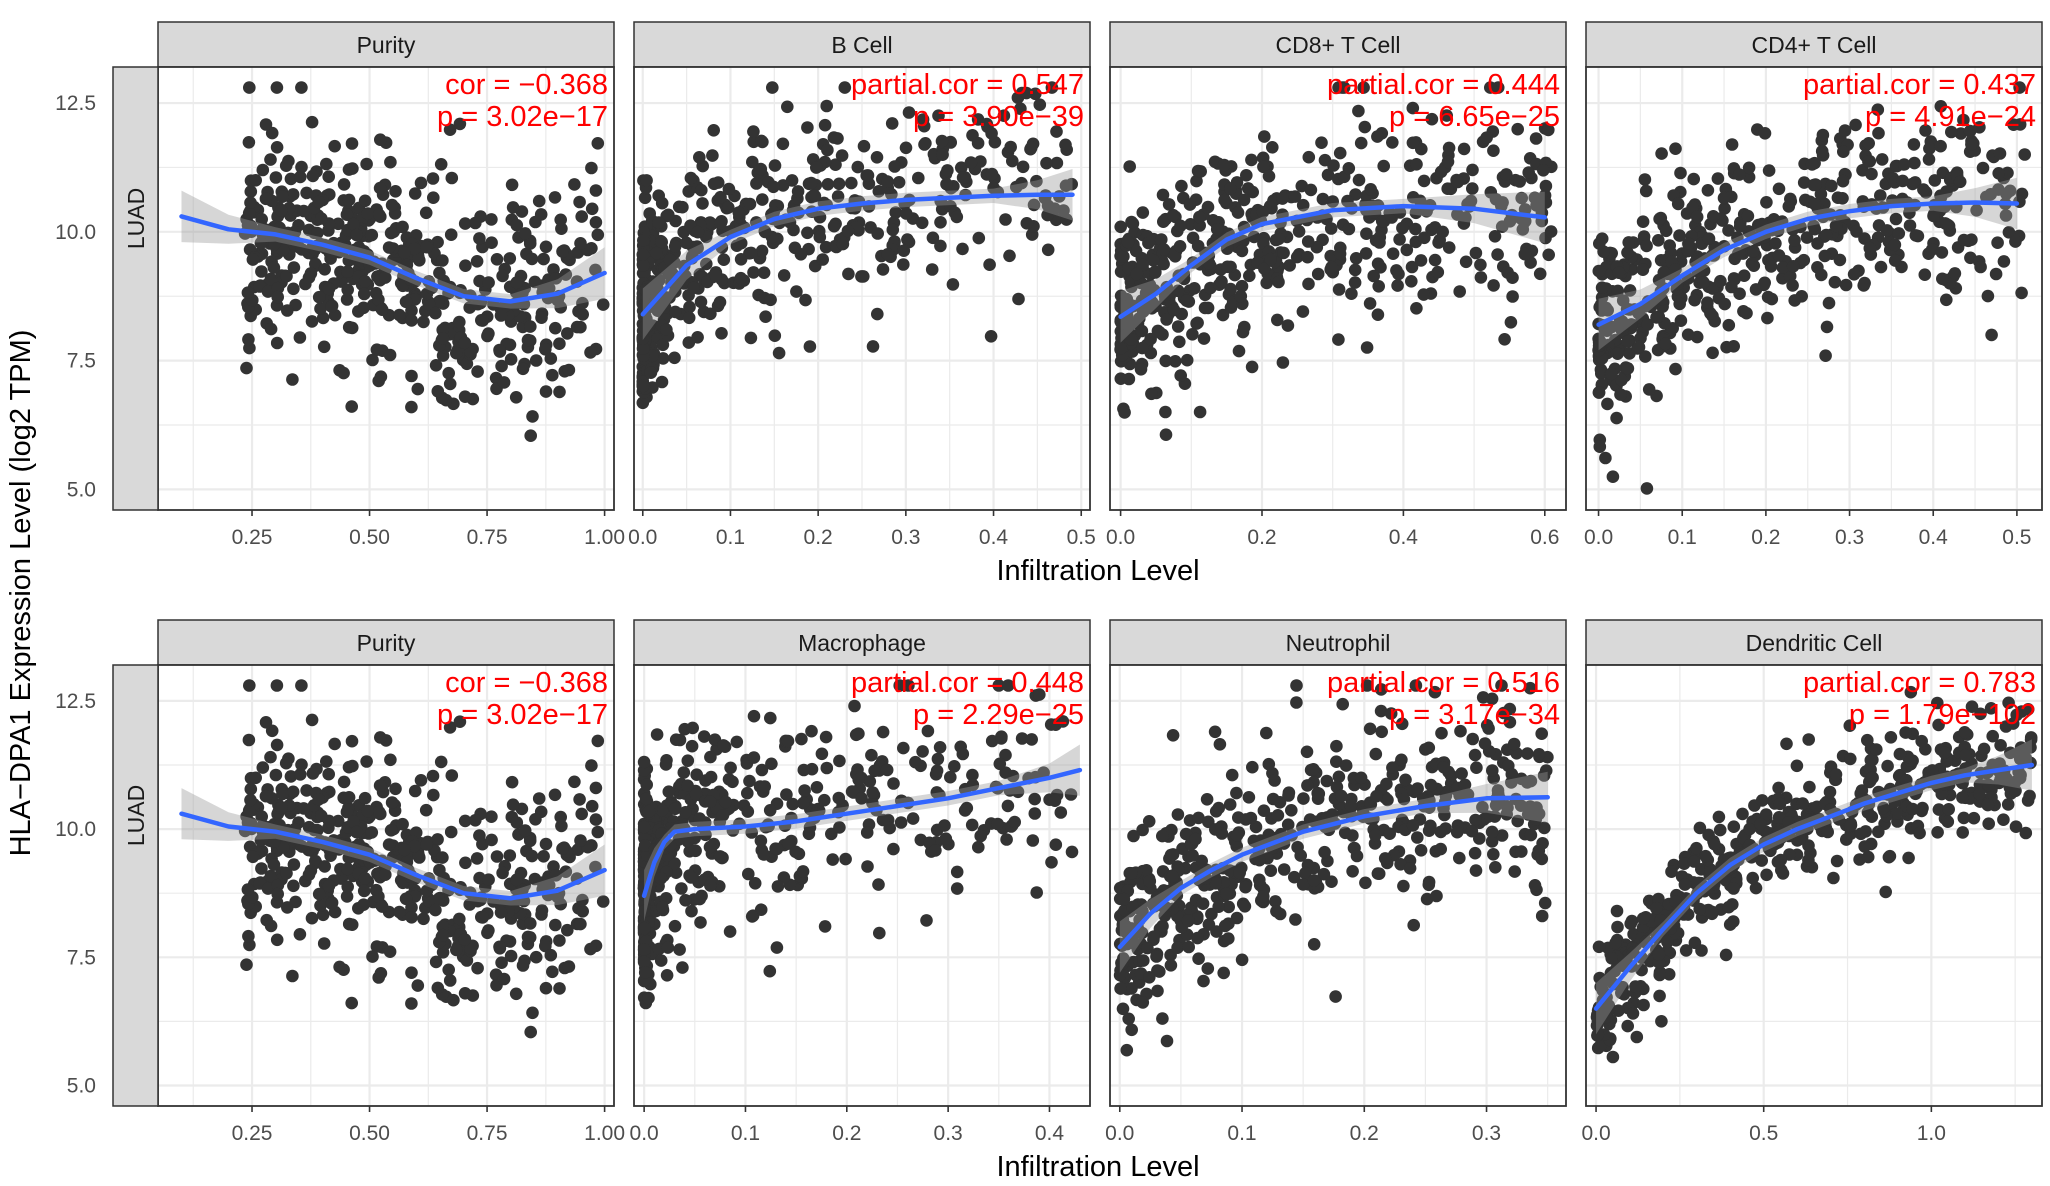 This screenshot has width=2050, height=1186. What do you see at coordinates (428, 1125) in the screenshot?
I see `x-axis-ticks: 0.25 0.50 0.75 1.00` at bounding box center [428, 1125].